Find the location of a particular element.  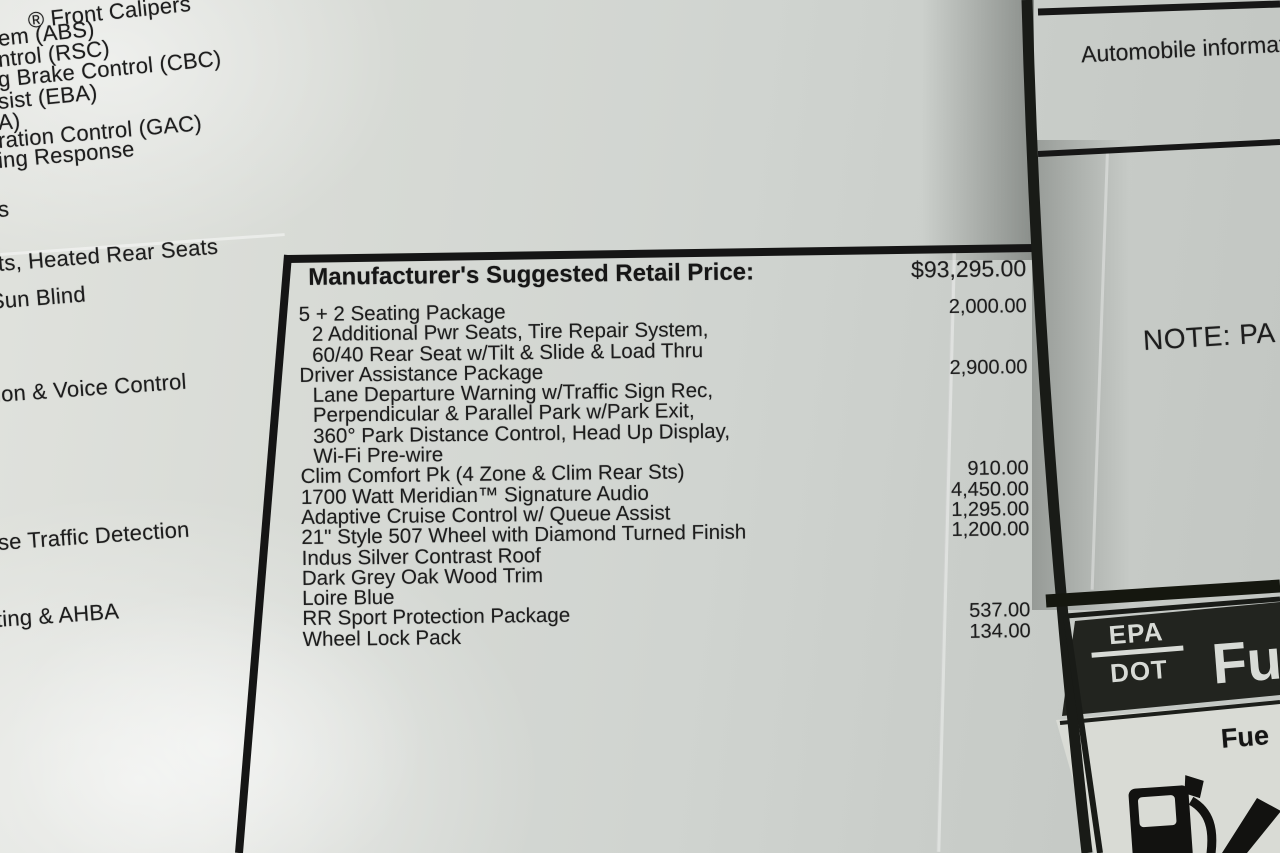

column-divider-line is located at coordinates (1057, 426).